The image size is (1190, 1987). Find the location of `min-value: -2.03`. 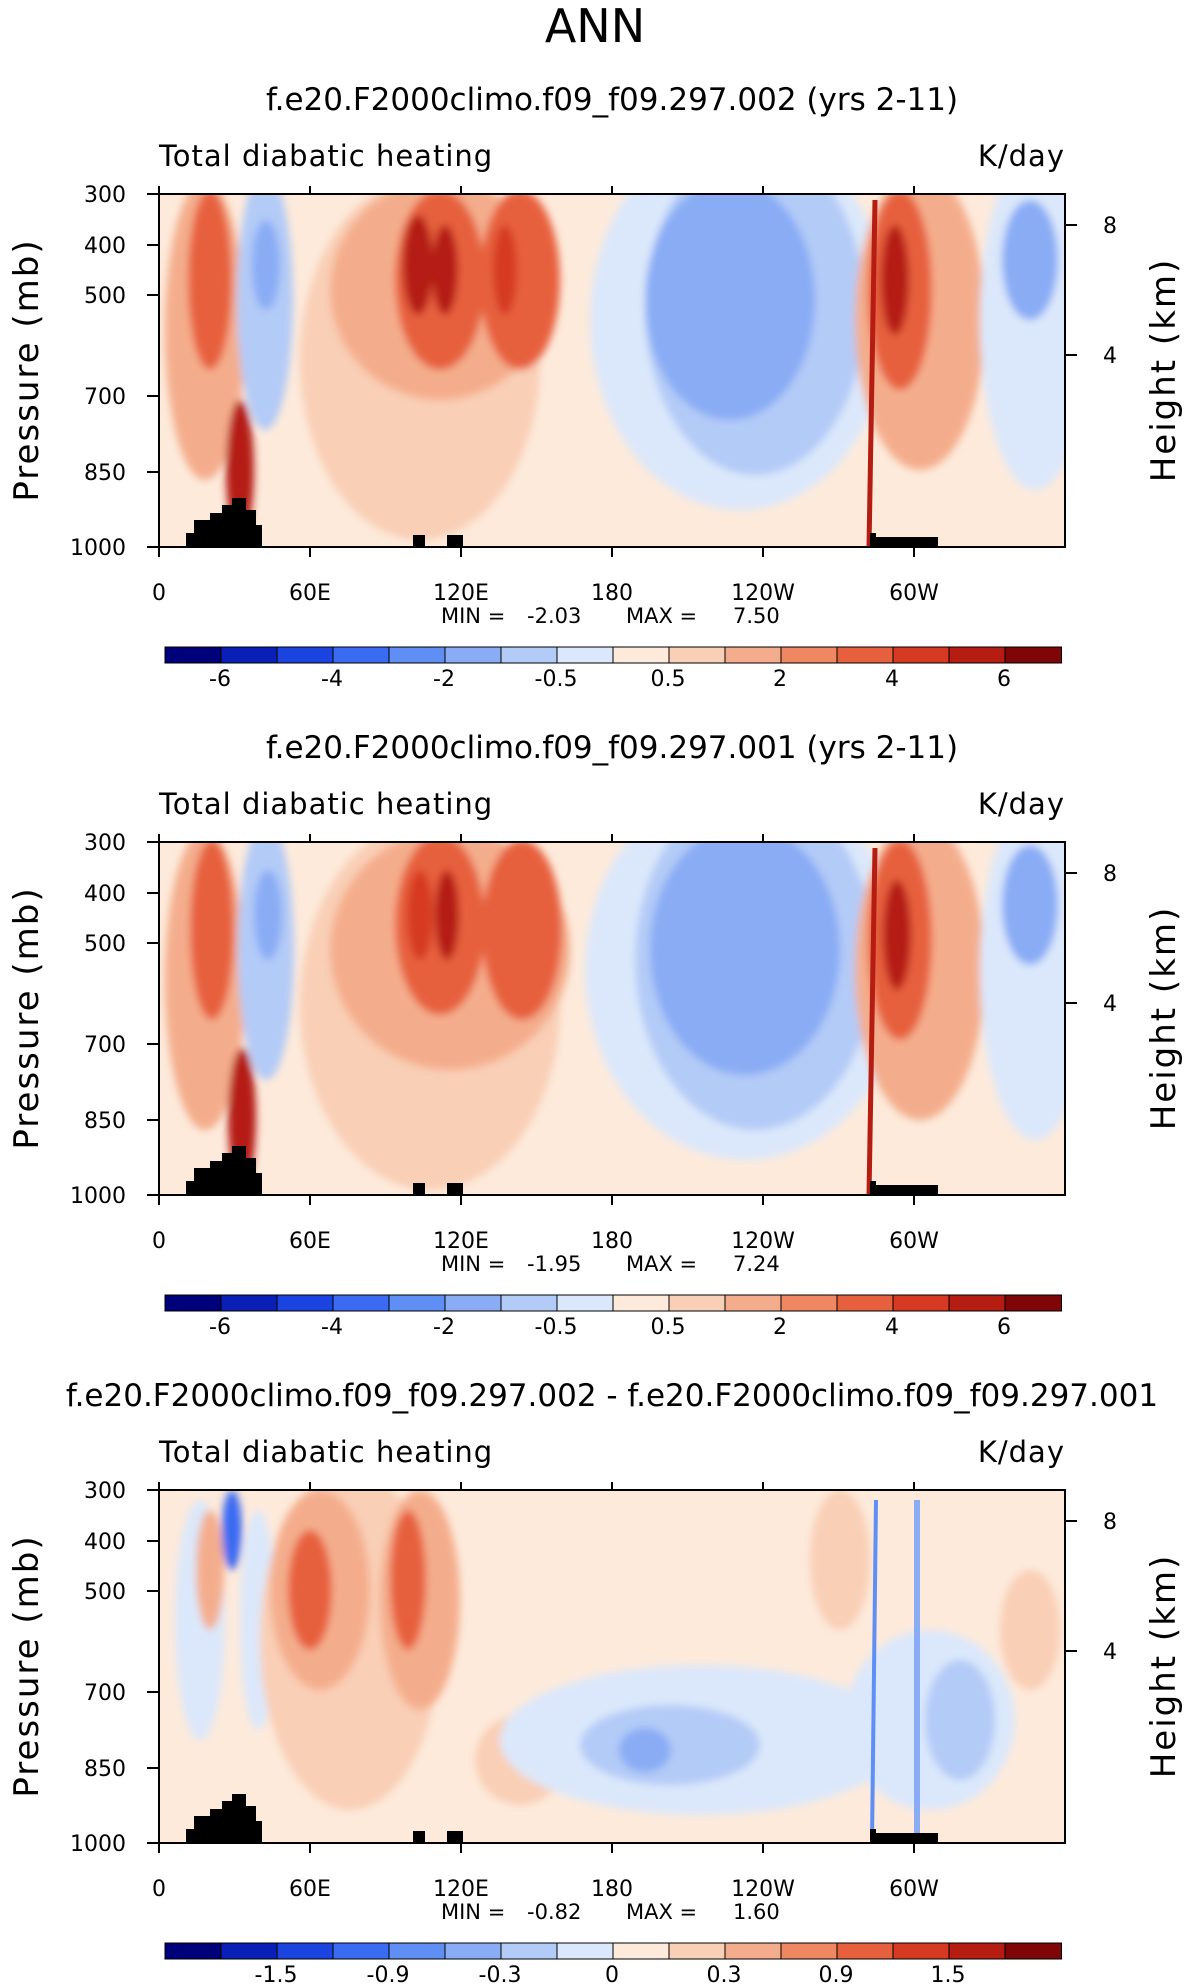

min-value: -2.03 is located at coordinates (554, 616).